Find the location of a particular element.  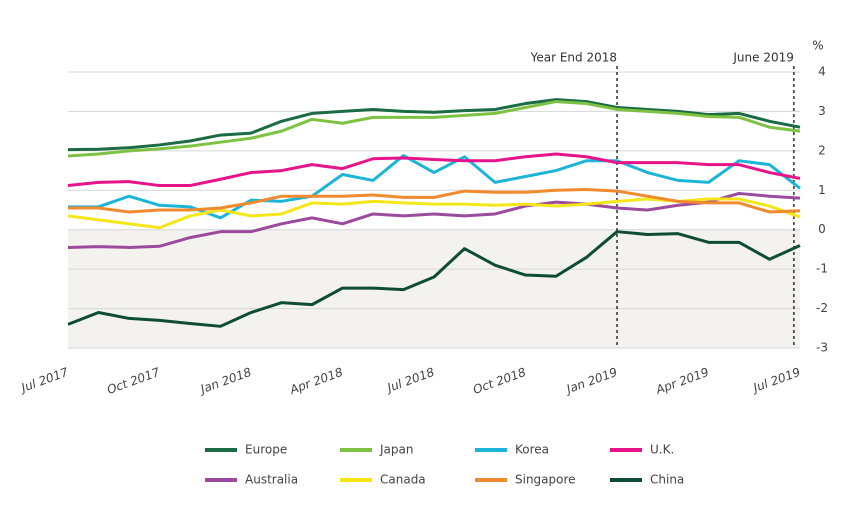

x-tick-label: Oct 2017 is located at coordinates (133, 381).